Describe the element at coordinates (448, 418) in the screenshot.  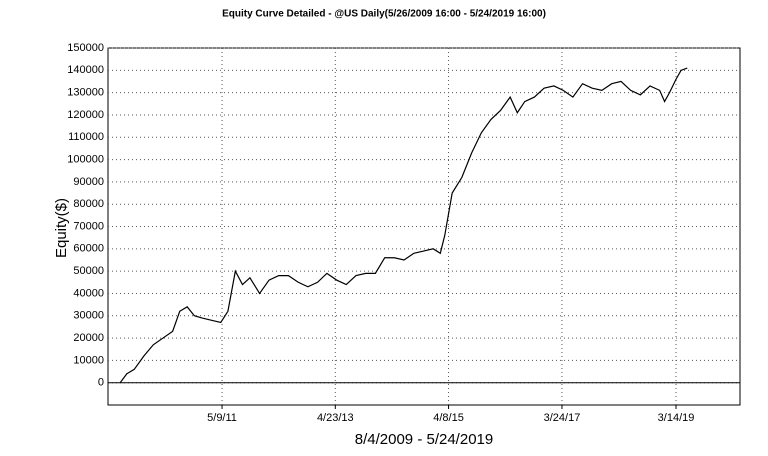
I see `x-tick-label: 4/8/15` at that location.